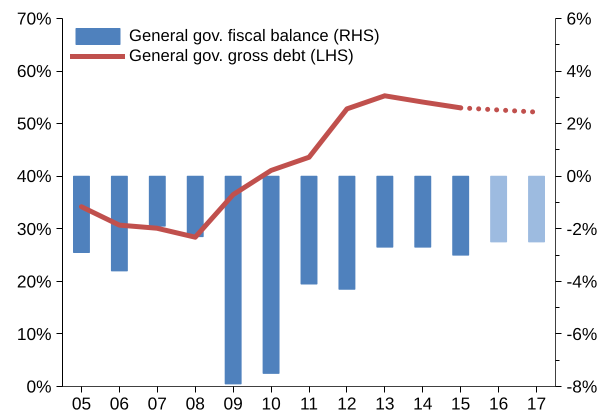  What do you see at coordinates (34, 71) in the screenshot?
I see `y-tick-label: 60%` at bounding box center [34, 71].